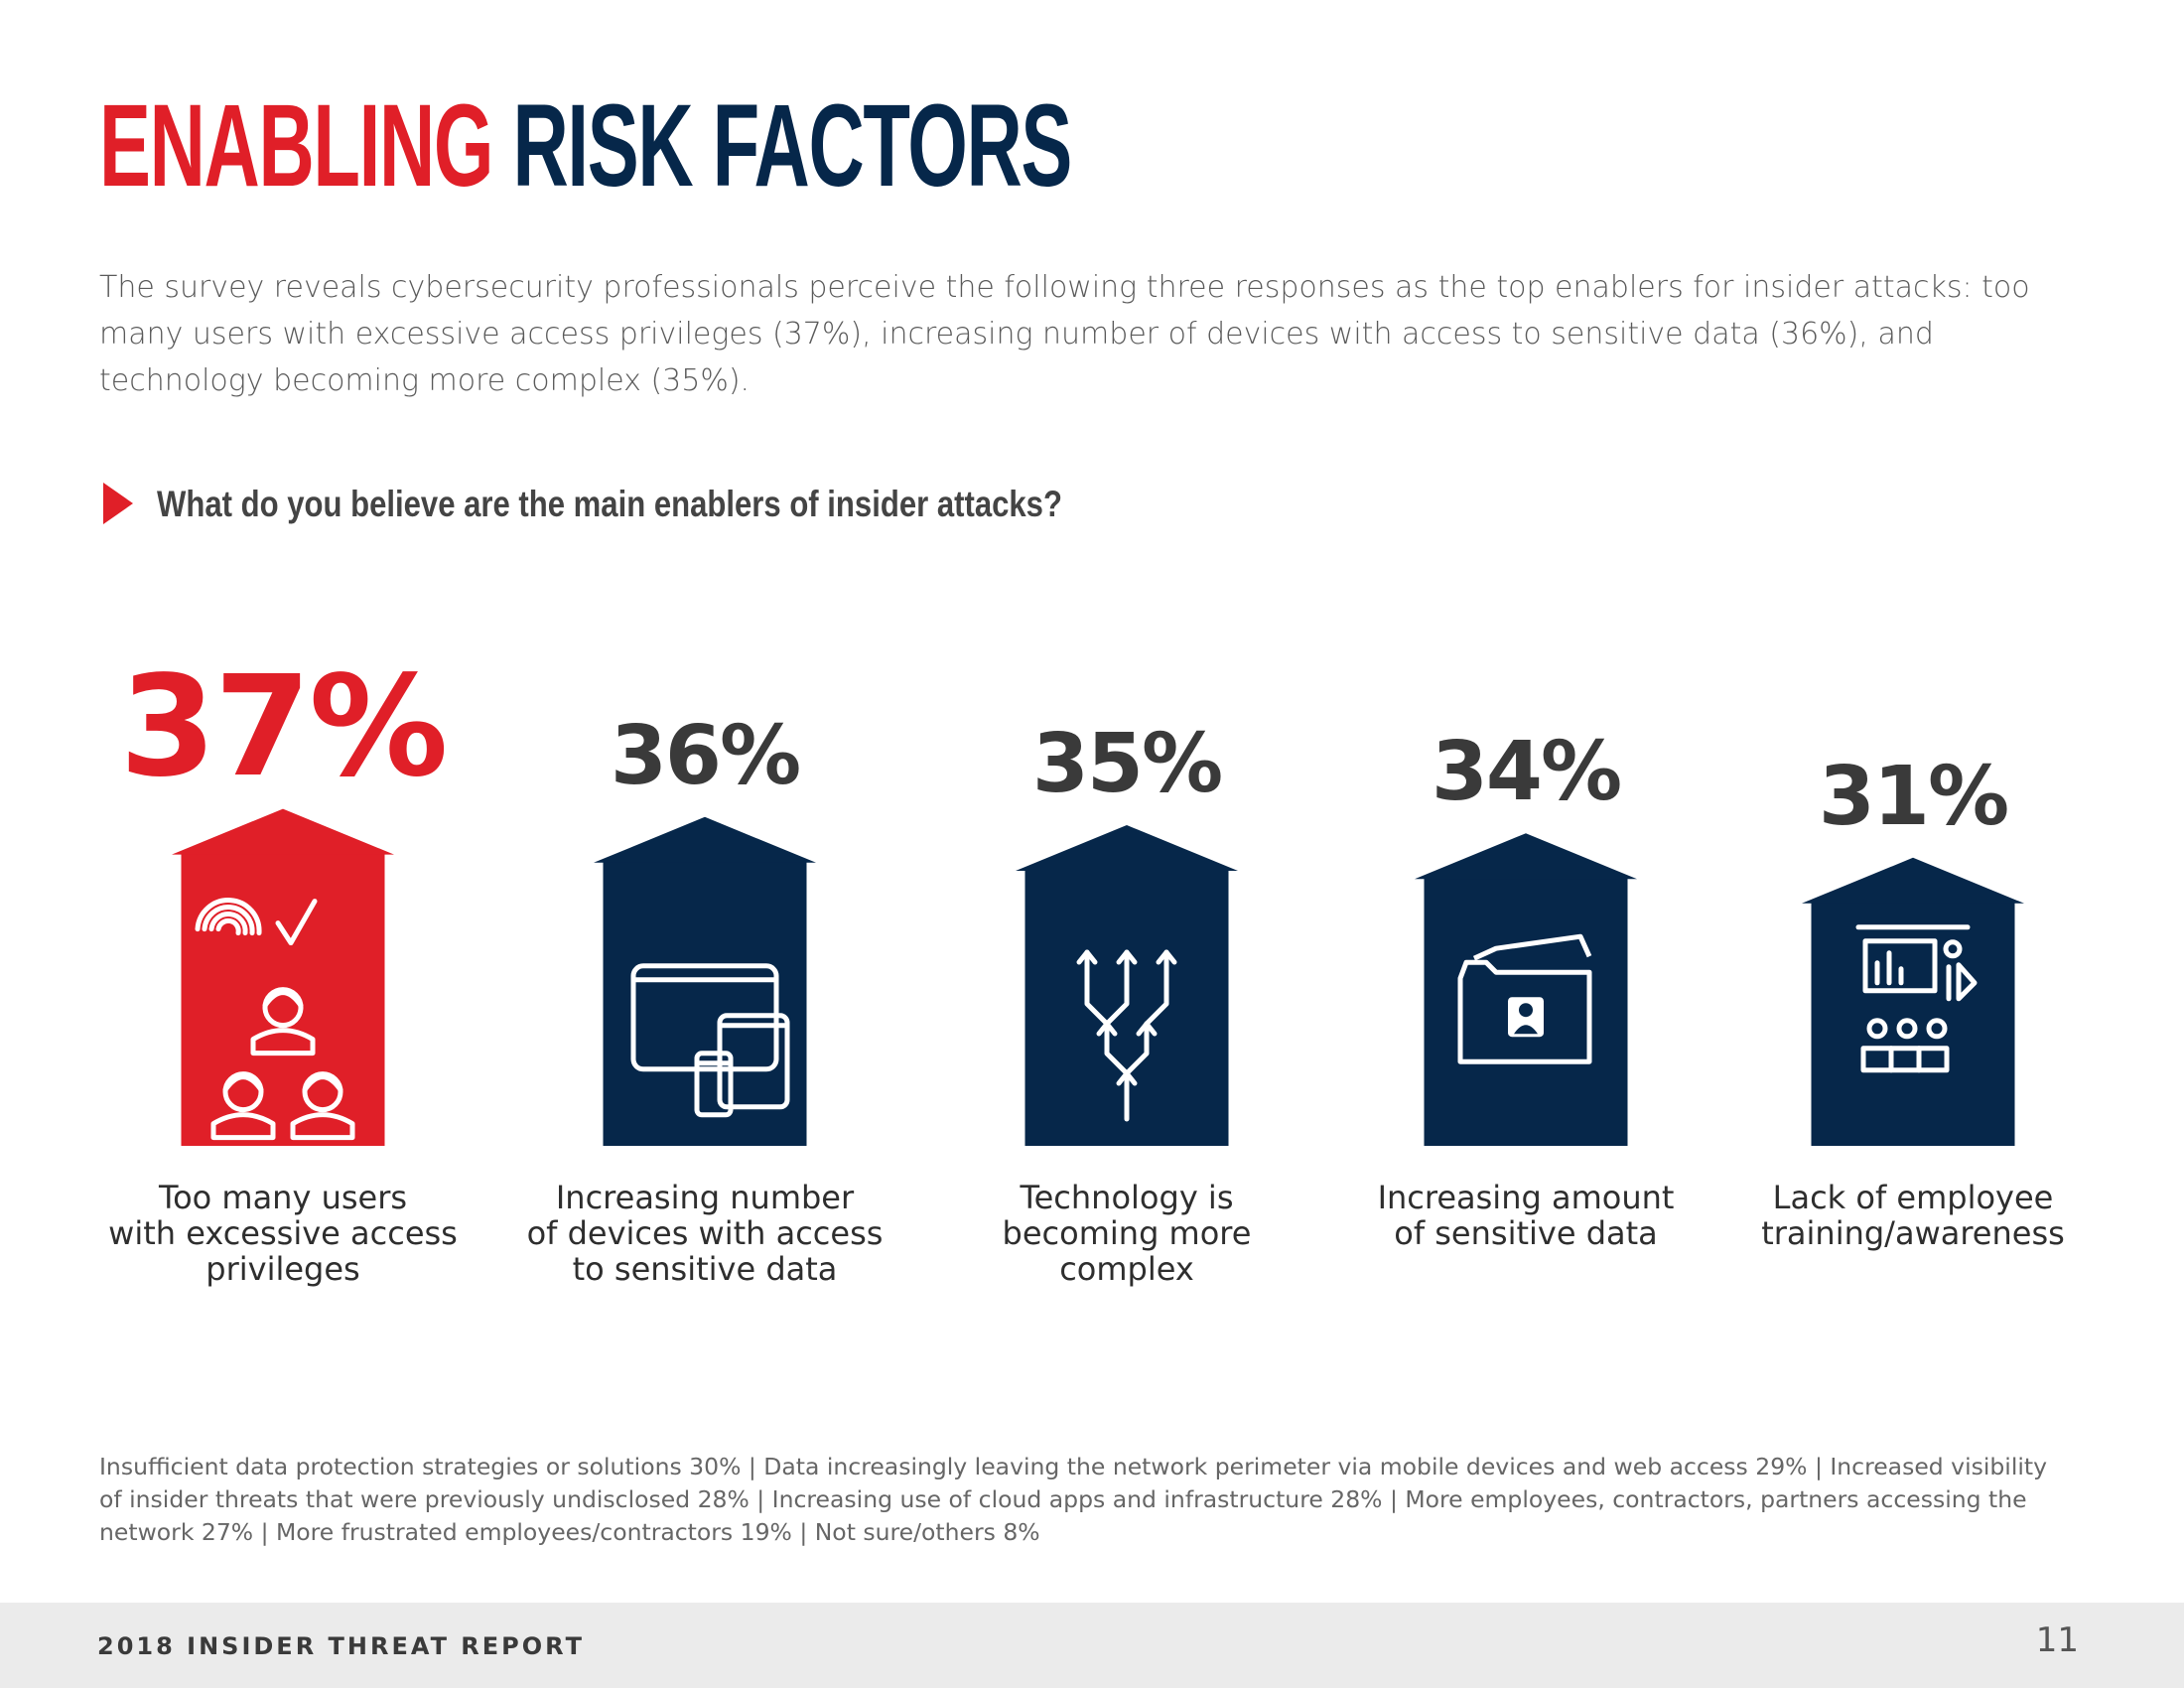 The height and width of the screenshot is (1688, 2184). I want to click on title-part1: ENABLING, so click(296, 145).